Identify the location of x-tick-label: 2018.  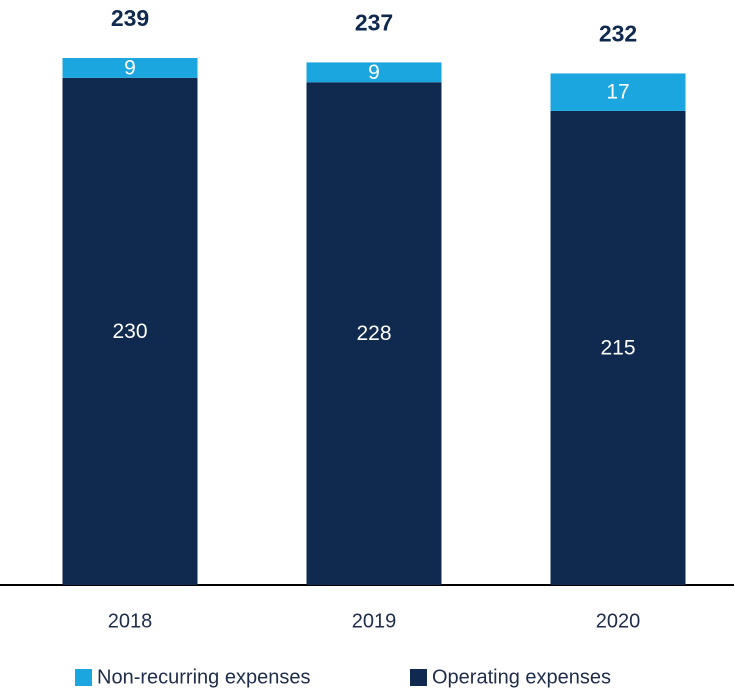
(130, 621).